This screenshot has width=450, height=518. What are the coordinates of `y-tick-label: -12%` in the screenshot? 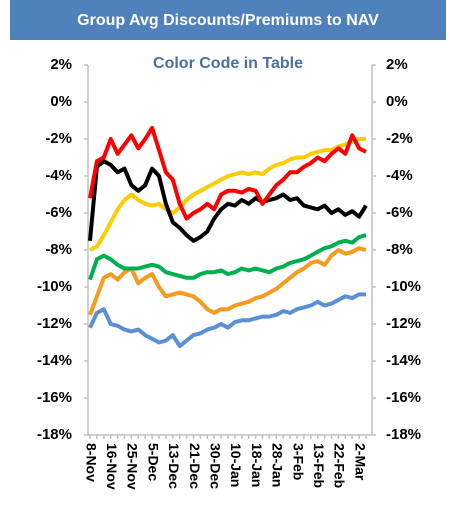 It's located at (54, 323).